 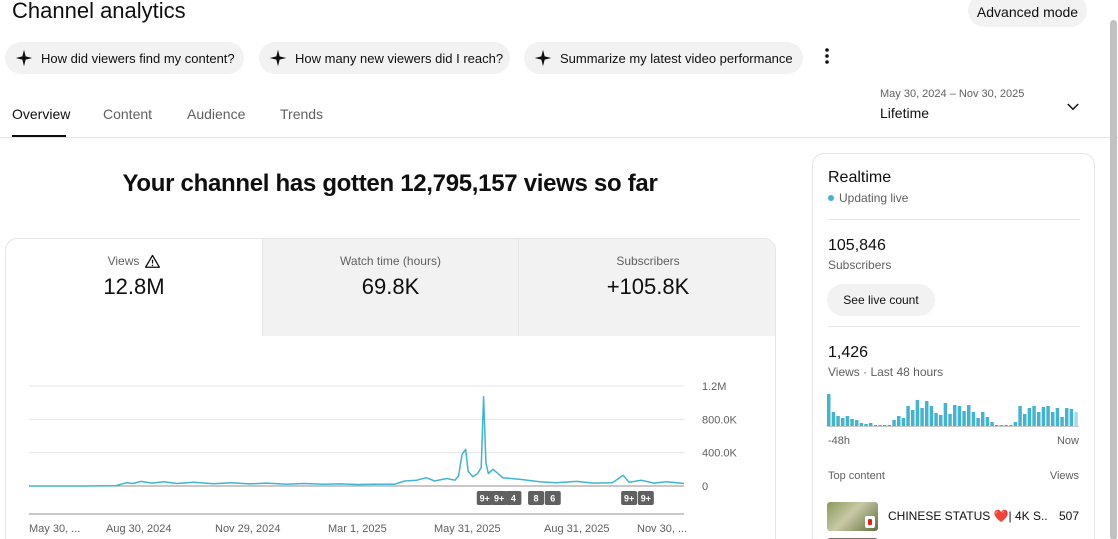 What do you see at coordinates (714, 387) in the screenshot?
I see `y-tick-label: 1.2M` at bounding box center [714, 387].